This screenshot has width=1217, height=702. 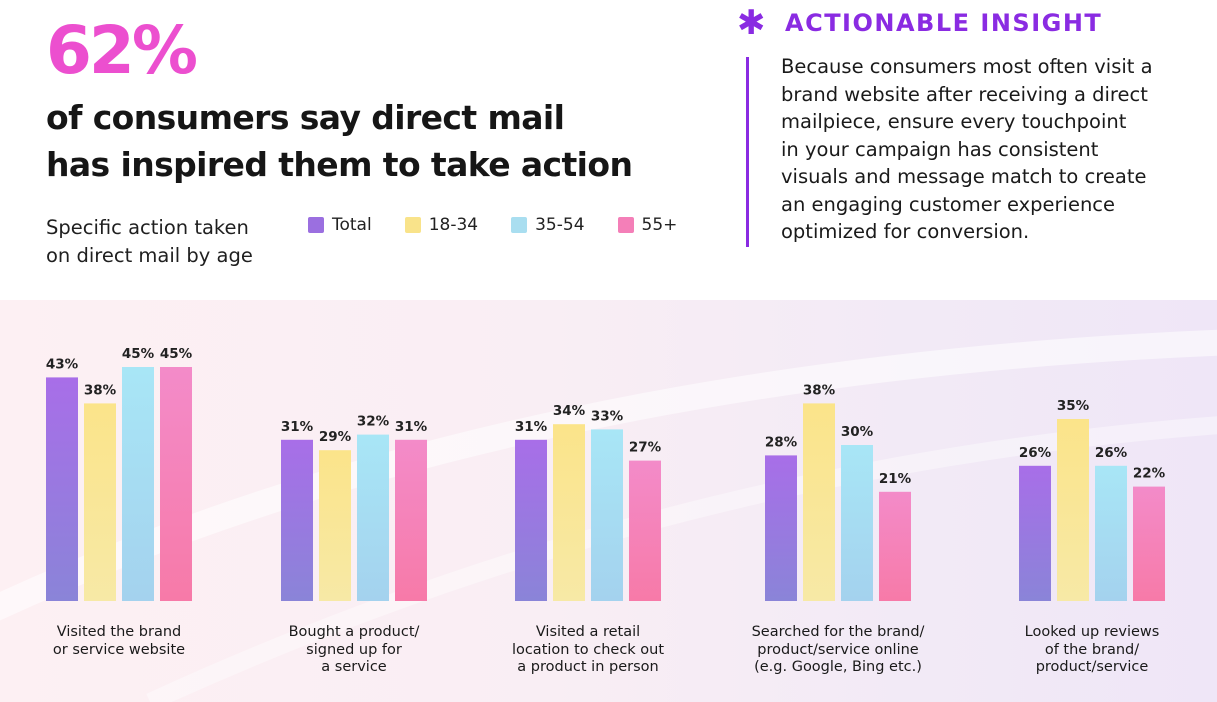 What do you see at coordinates (1092, 667) in the screenshot?
I see `category-label-line: product/service` at bounding box center [1092, 667].